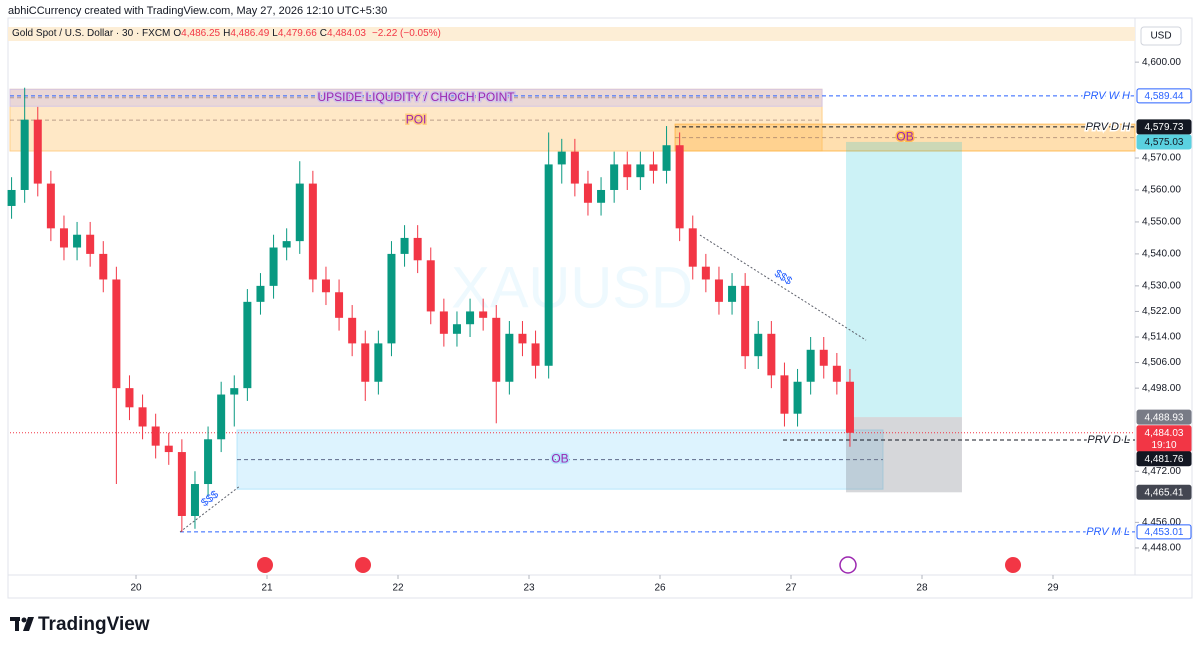 This screenshot has width=1200, height=649. I want to click on ohlc: O4,486.25 H4,486.49 L4,479.66 C4,484.03, so click(268, 33).